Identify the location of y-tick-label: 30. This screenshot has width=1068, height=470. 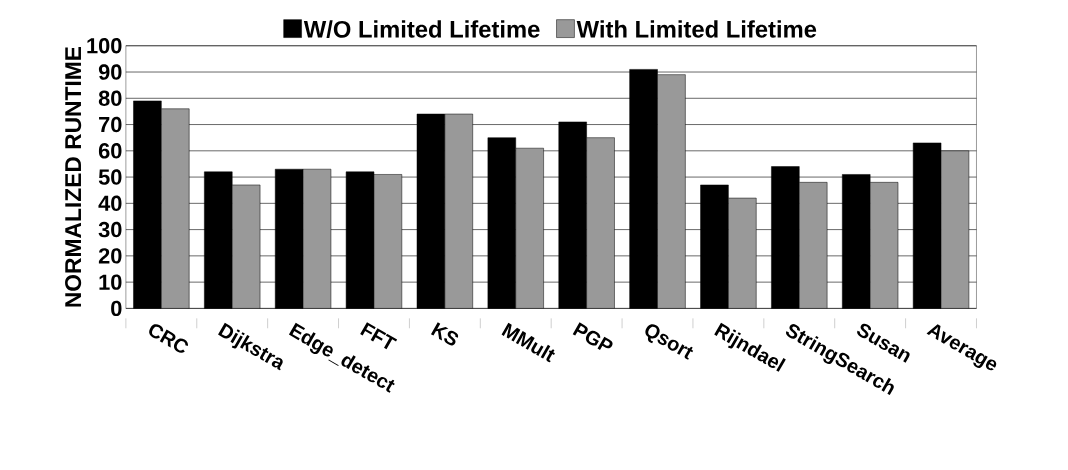
(110, 230).